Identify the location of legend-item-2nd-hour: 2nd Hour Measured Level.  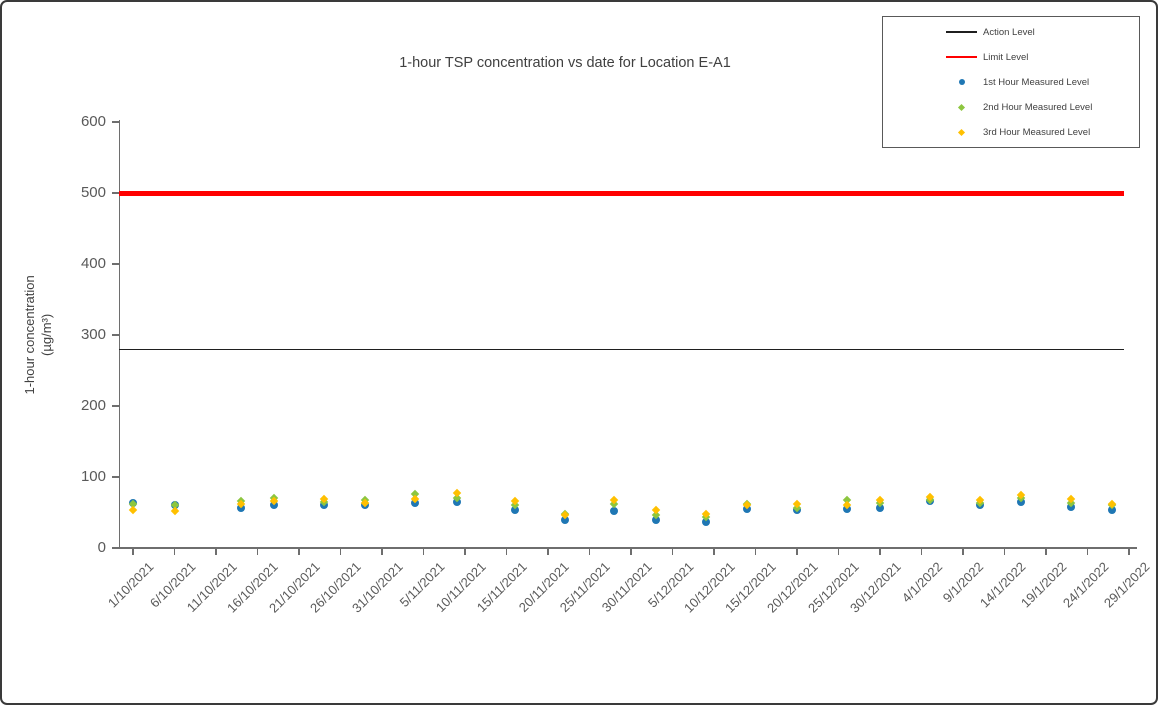
(1011, 107).